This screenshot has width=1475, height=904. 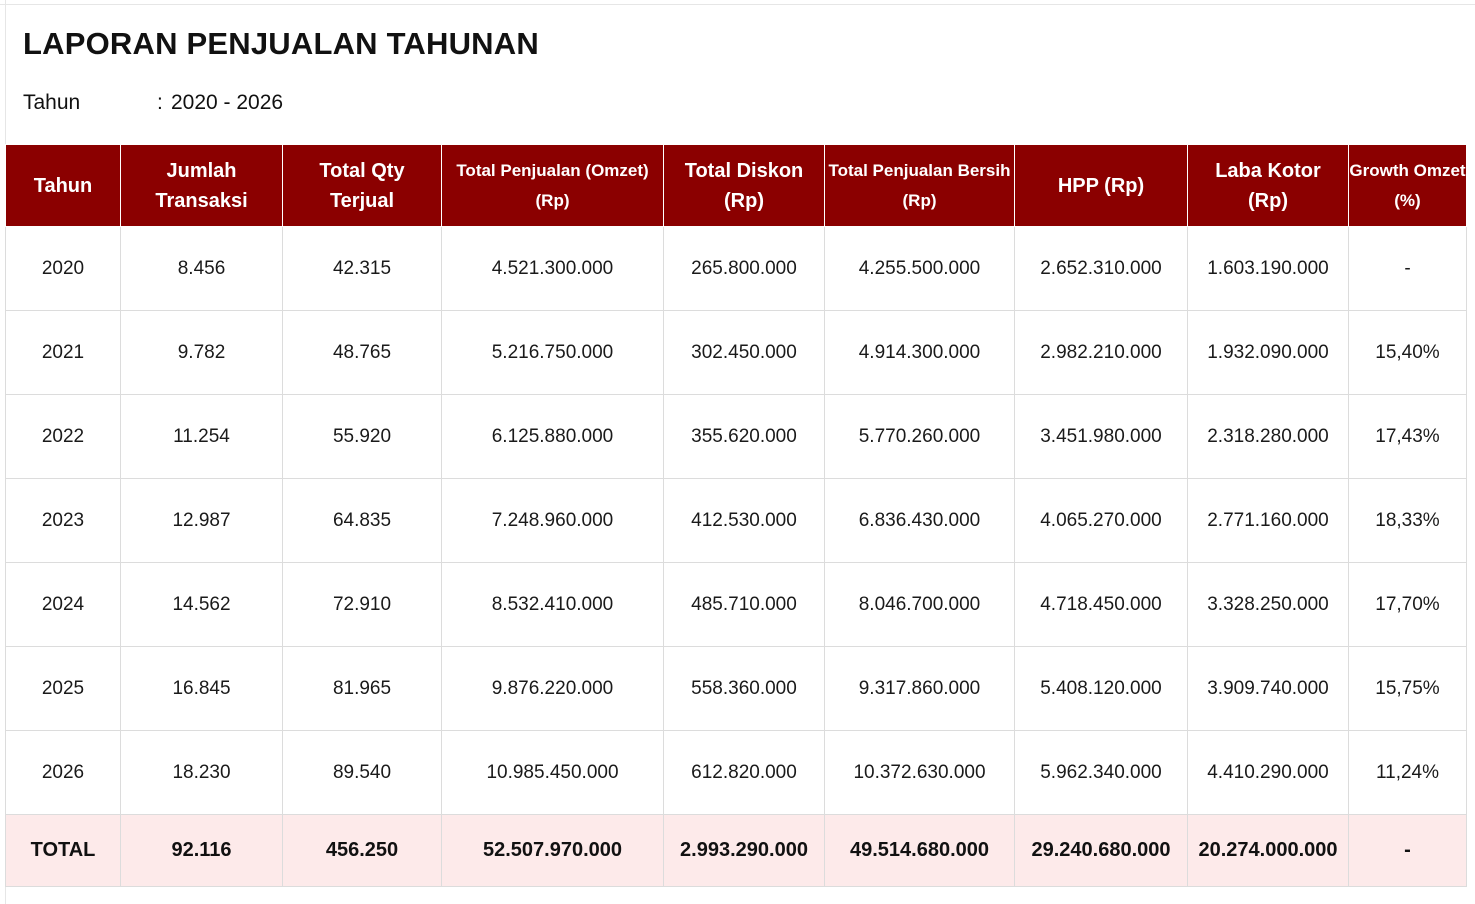 I want to click on total-label: TOTAL, so click(x=63, y=850).